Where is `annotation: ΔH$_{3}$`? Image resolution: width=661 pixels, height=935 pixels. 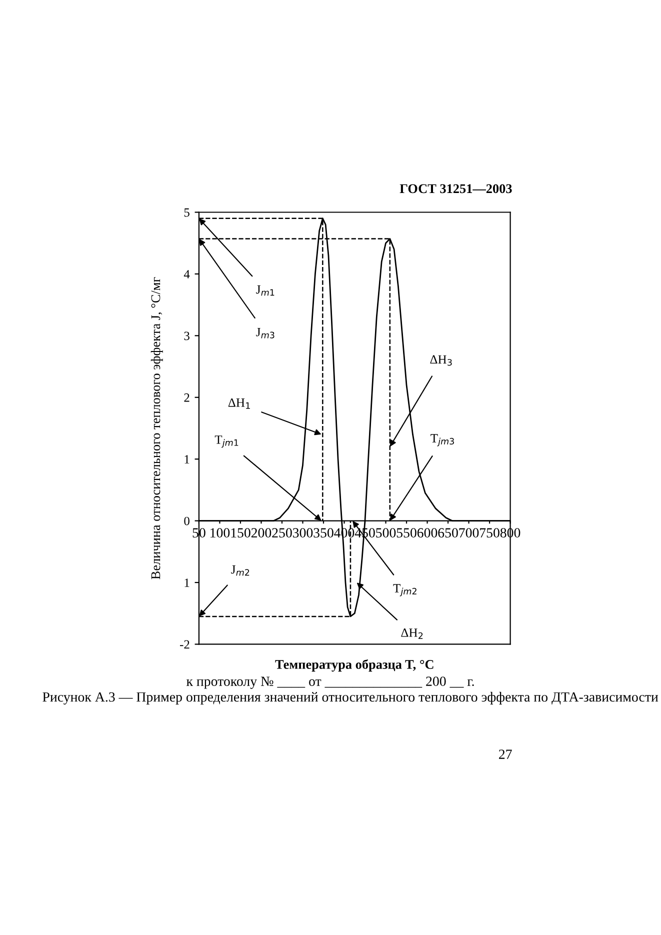 annotation: ΔH$_{3}$ is located at coordinates (441, 360).